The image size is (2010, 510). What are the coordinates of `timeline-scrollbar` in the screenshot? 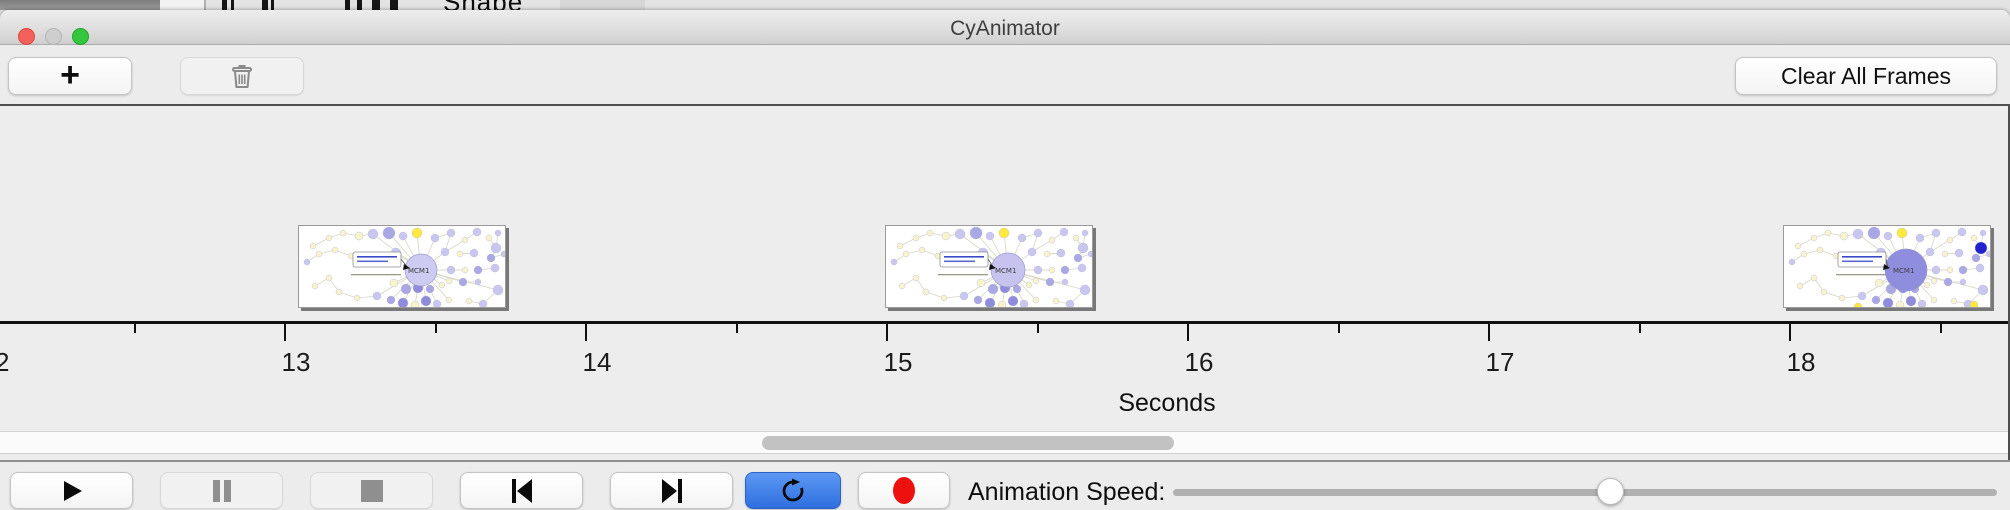 It's located at (1004, 442).